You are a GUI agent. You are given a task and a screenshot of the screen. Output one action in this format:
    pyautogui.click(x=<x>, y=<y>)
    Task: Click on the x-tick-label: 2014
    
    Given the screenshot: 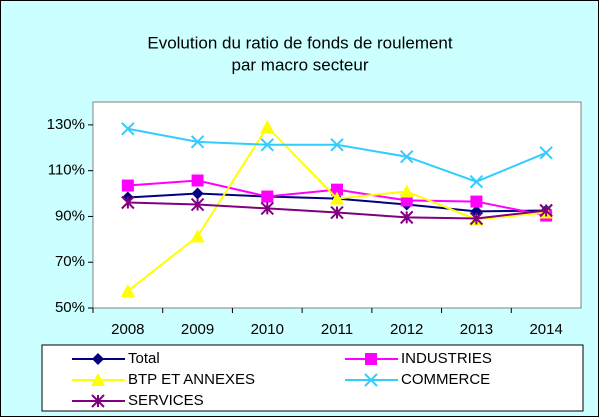 What is the action you would take?
    pyautogui.click(x=545, y=329)
    